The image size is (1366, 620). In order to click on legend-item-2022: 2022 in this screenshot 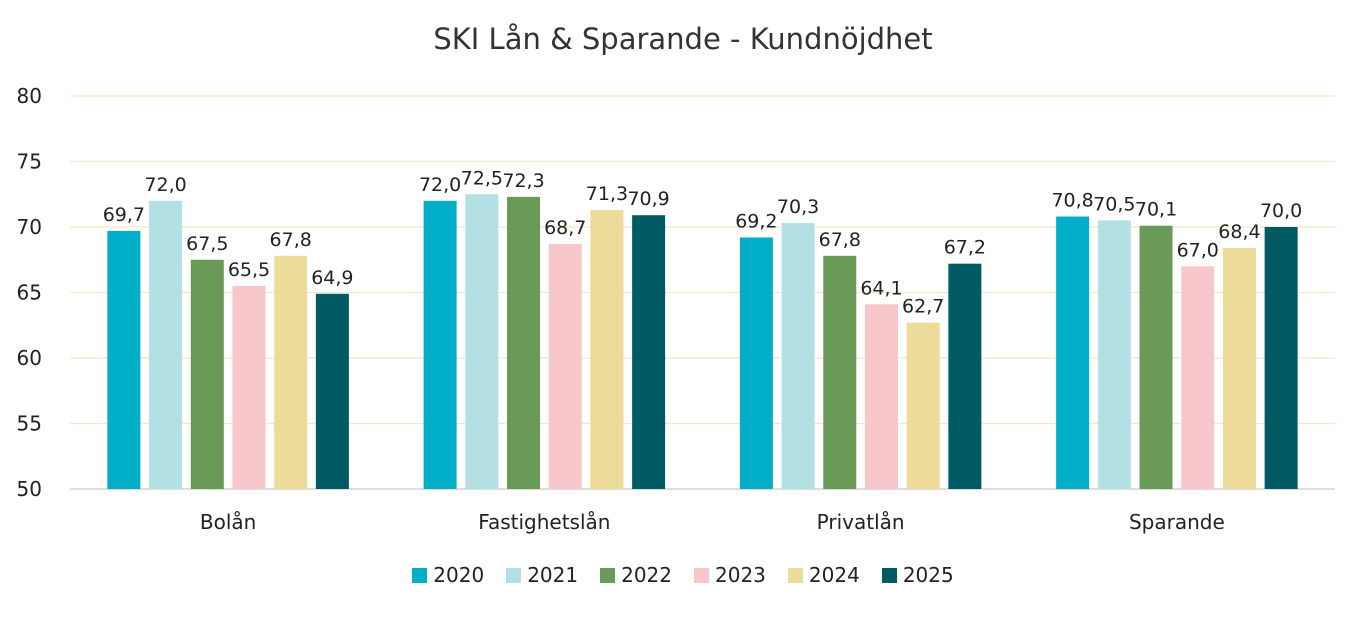, I will do `click(636, 575)`.